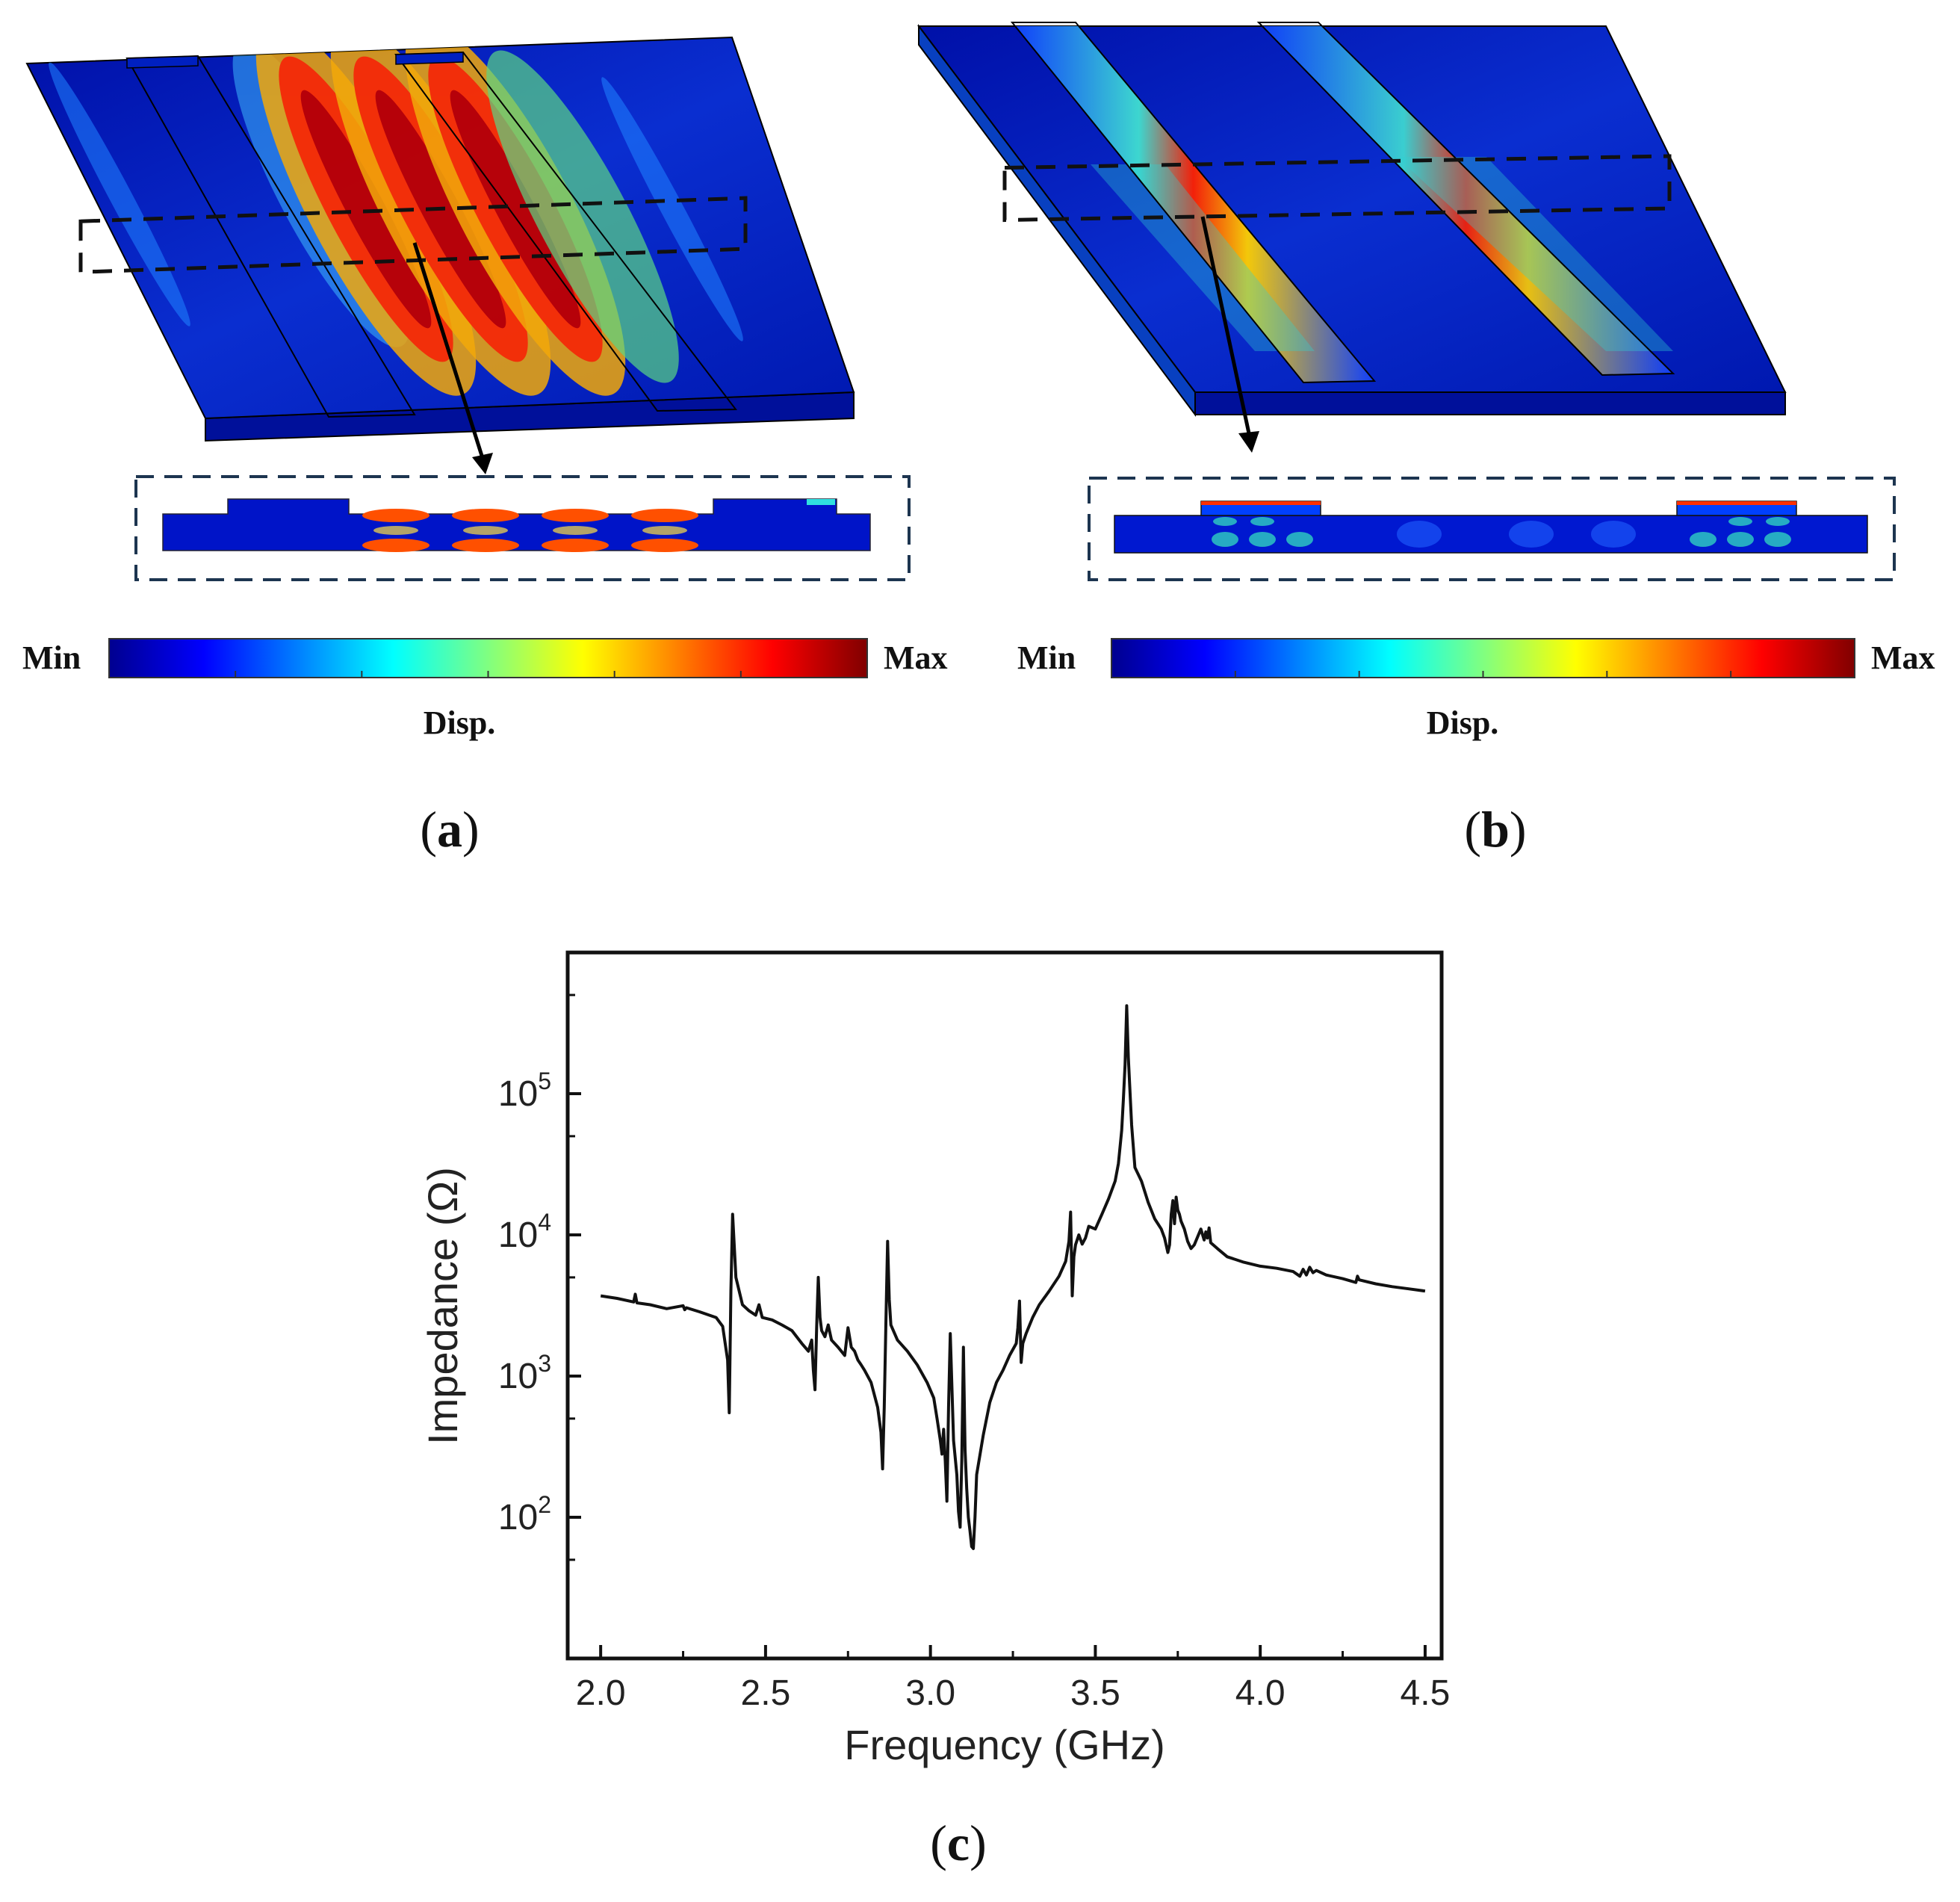  Describe the element at coordinates (442, 1306) in the screenshot. I see `y-axis-label: Impedance (Ω)` at that location.